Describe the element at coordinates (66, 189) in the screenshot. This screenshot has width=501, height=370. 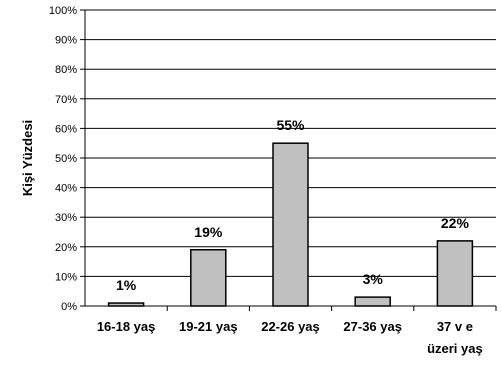
I see `y-tick-label: 40%` at that location.